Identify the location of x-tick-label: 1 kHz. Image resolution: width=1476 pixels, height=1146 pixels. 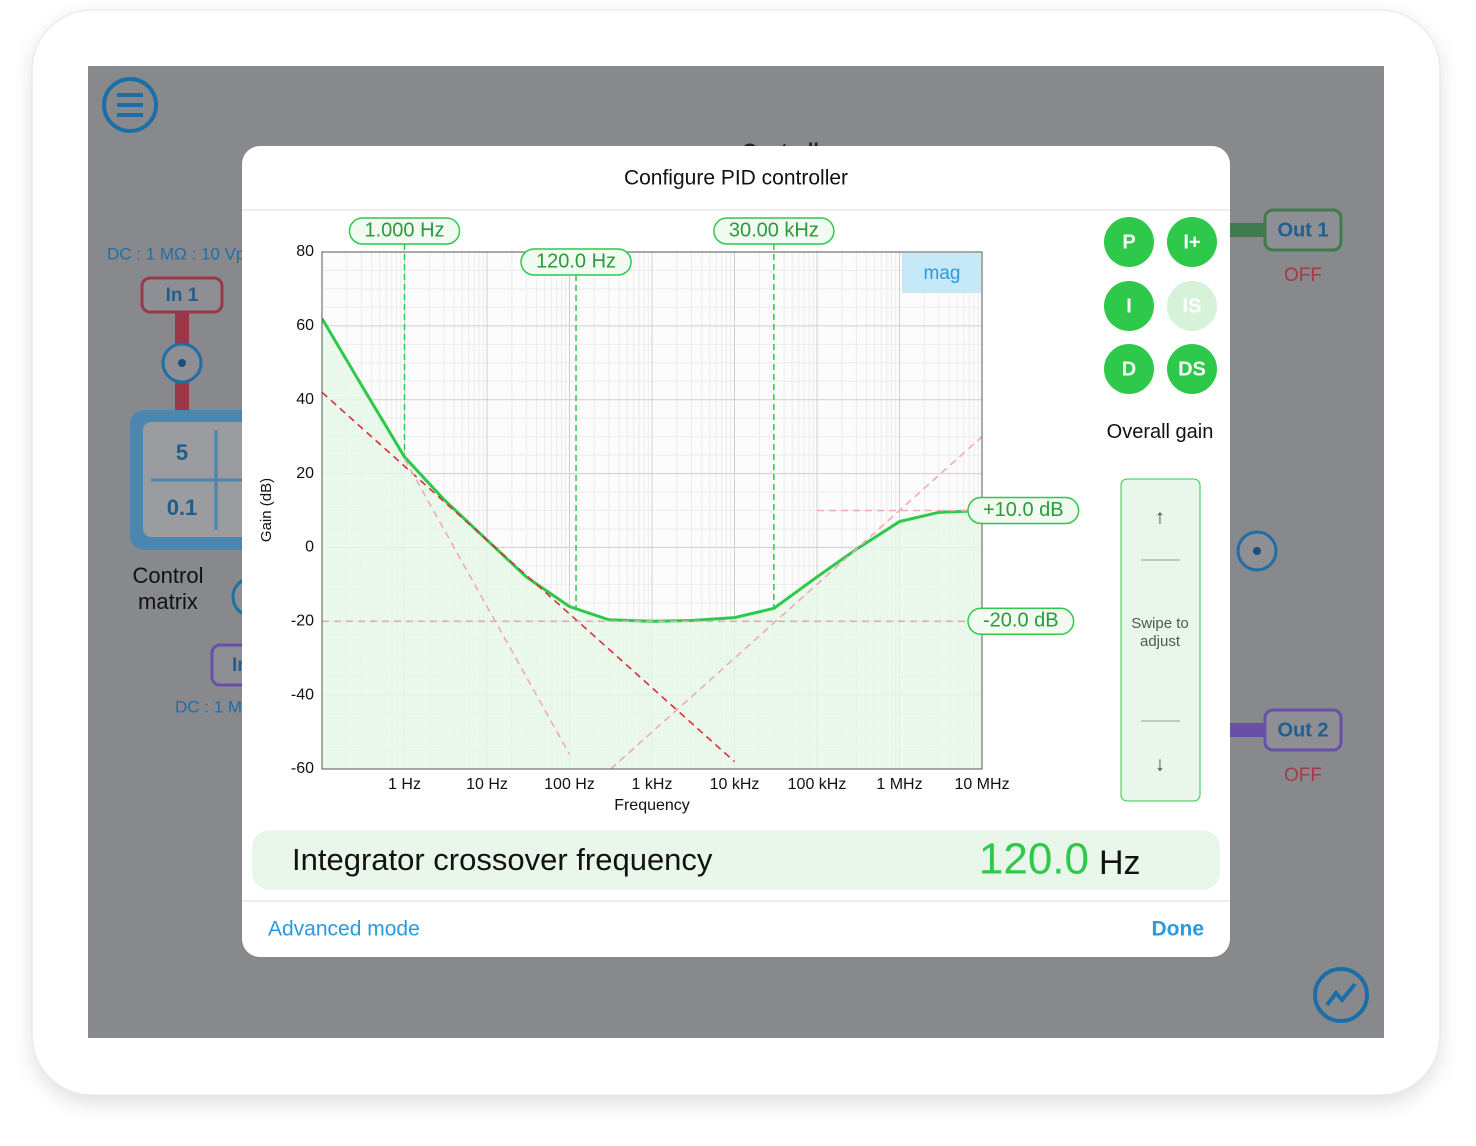
(652, 784).